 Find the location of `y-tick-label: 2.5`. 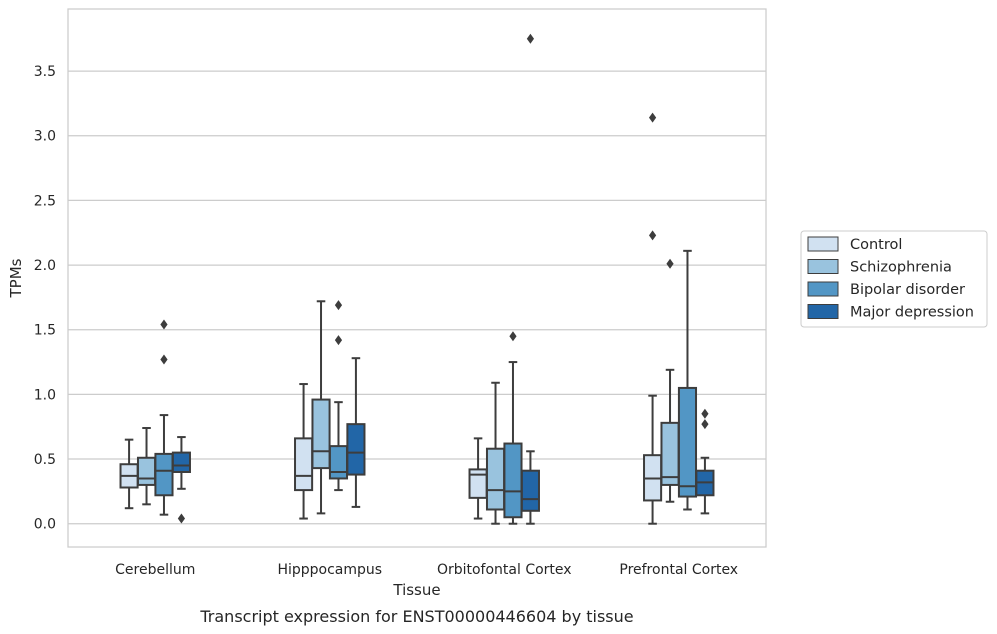

y-tick-label: 2.5 is located at coordinates (45, 201).